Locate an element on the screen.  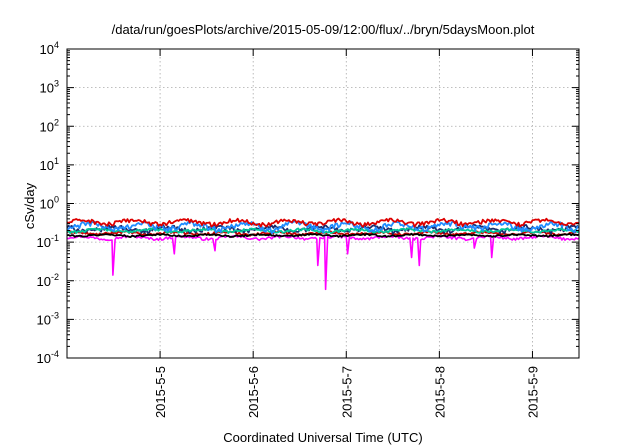
x-tick-label: 2015-5-7 is located at coordinates (346, 392).